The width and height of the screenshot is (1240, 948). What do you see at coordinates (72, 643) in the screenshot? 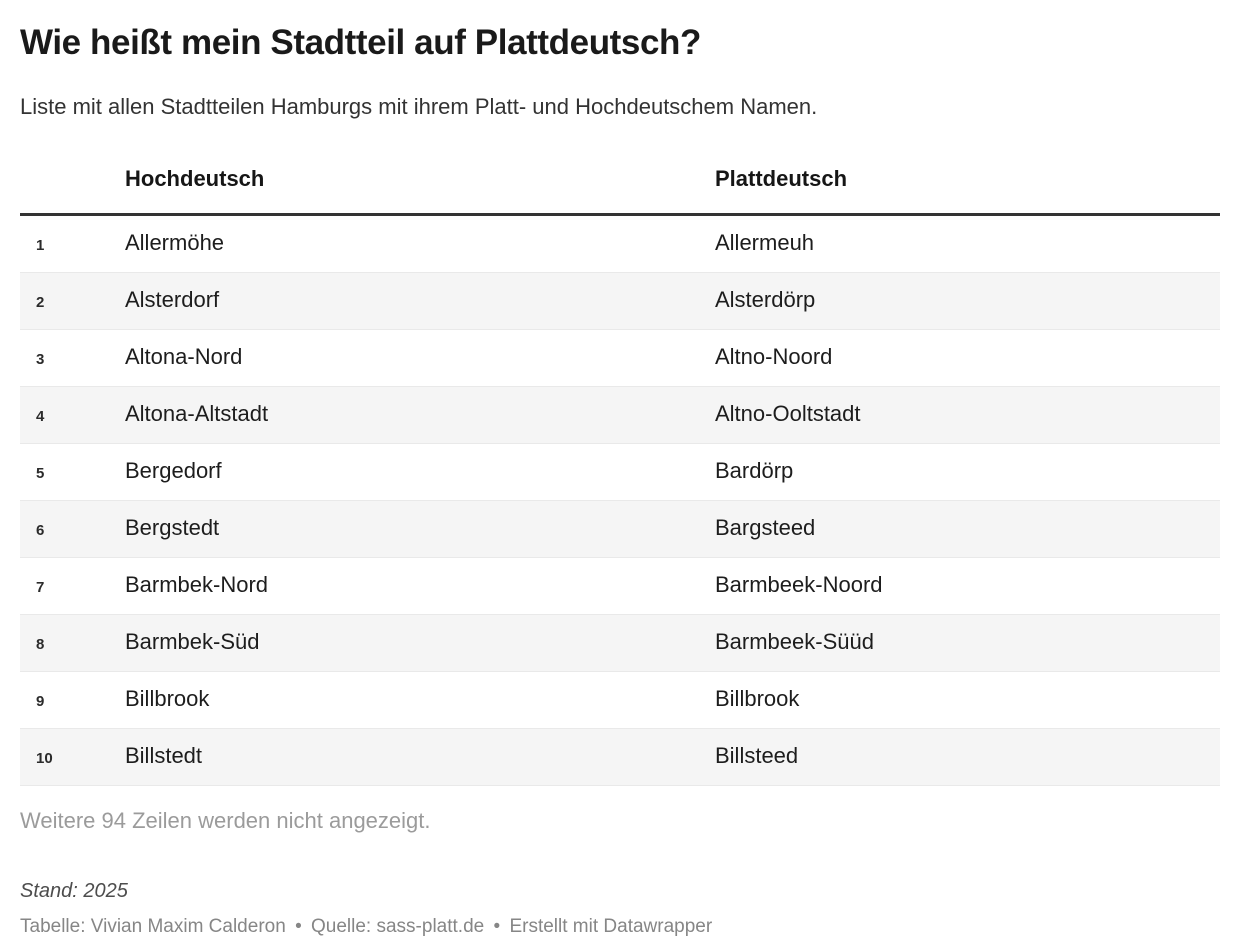
I see `row-number: 8` at bounding box center [72, 643].